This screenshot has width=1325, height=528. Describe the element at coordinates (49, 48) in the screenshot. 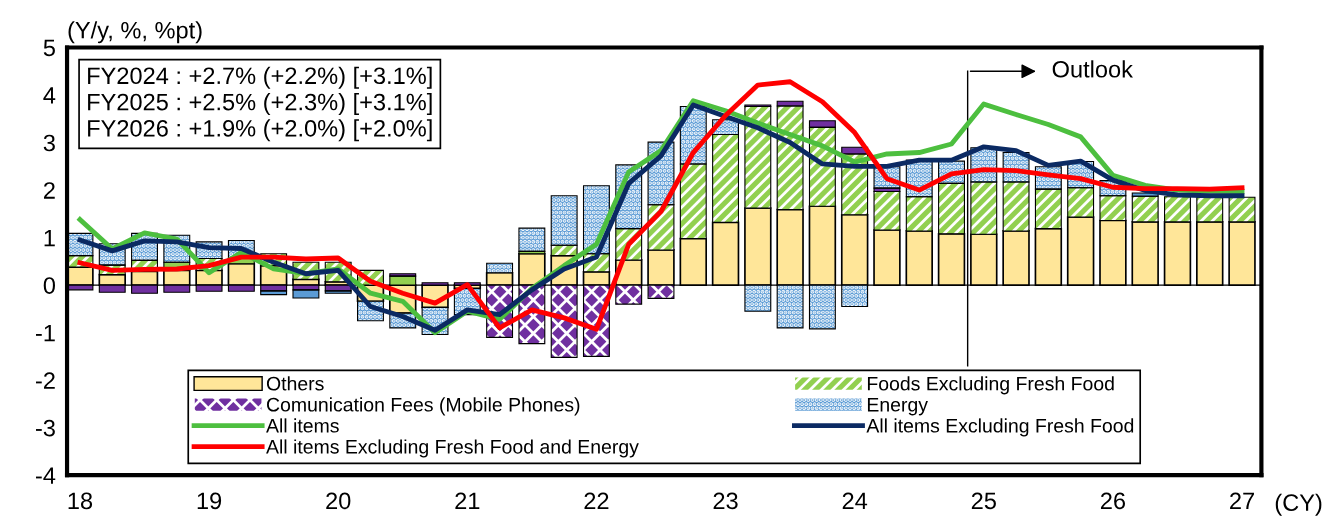

I see `y-tick-label: 5` at that location.